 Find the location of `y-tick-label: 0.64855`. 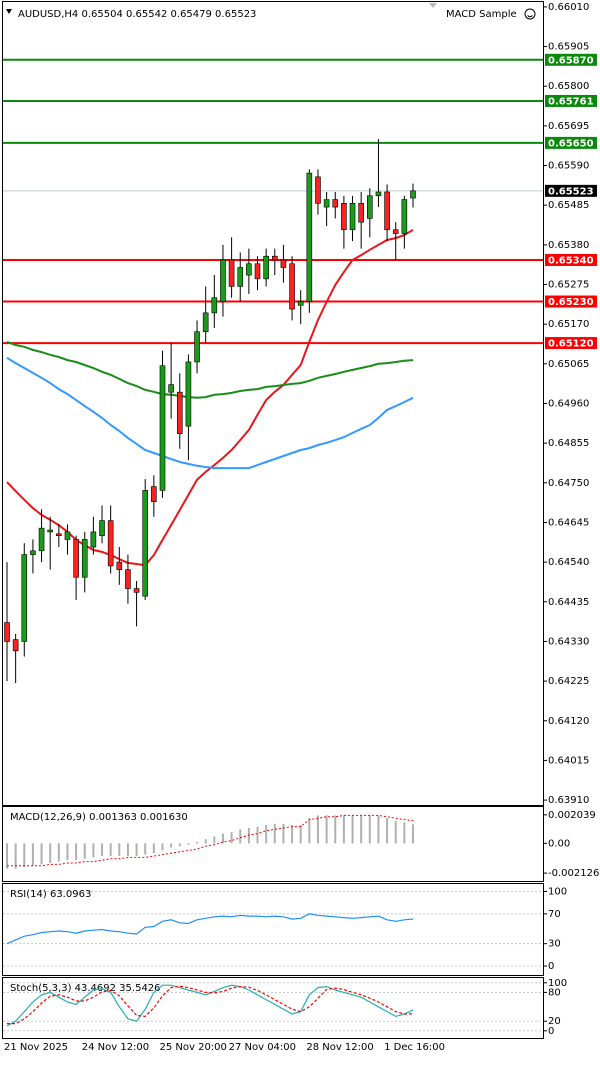

y-tick-label: 0.64855 is located at coordinates (568, 443).